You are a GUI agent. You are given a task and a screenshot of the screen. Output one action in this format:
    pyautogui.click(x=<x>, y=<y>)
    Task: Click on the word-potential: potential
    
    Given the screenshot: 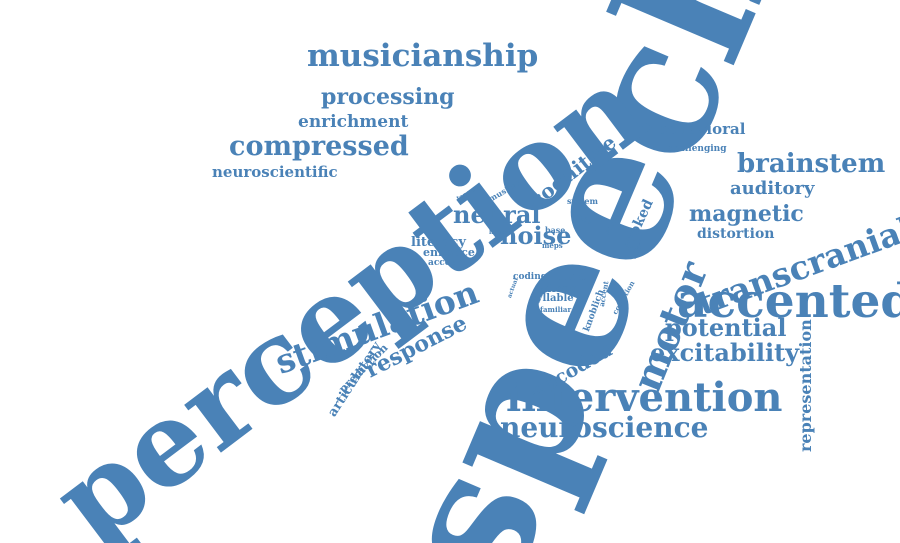 What is the action you would take?
    pyautogui.click(x=726, y=327)
    